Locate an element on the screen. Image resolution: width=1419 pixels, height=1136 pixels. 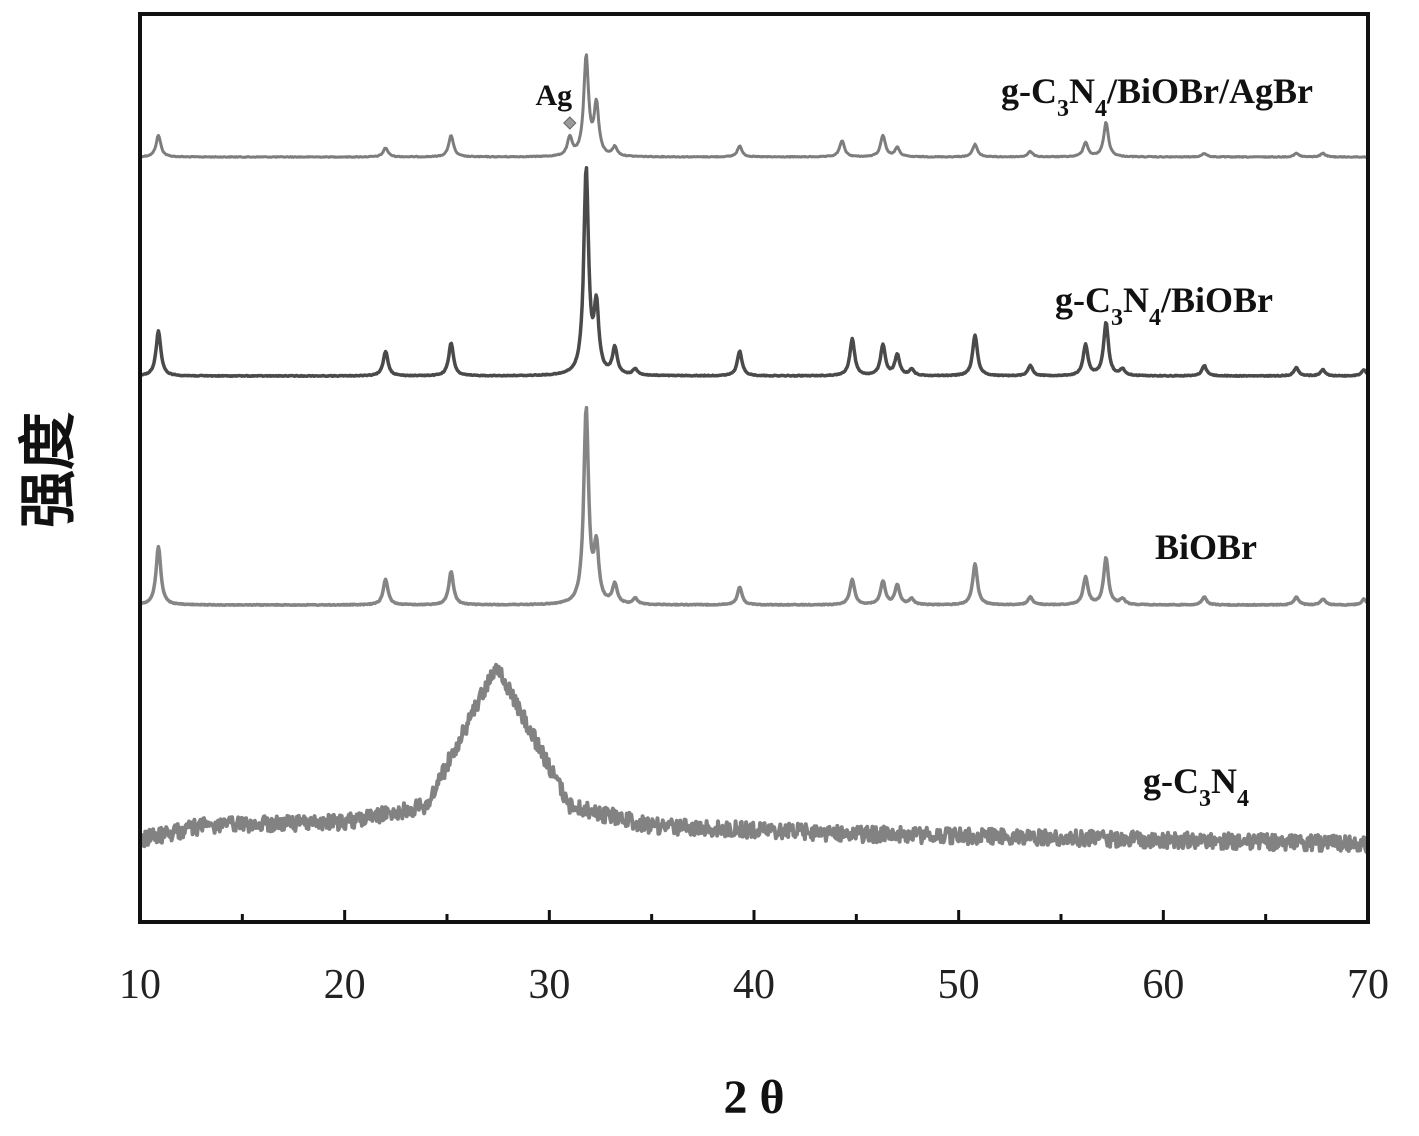
series-label-0: g-C3N4/BiOBr/AgBr is located at coordinates (1157, 96).